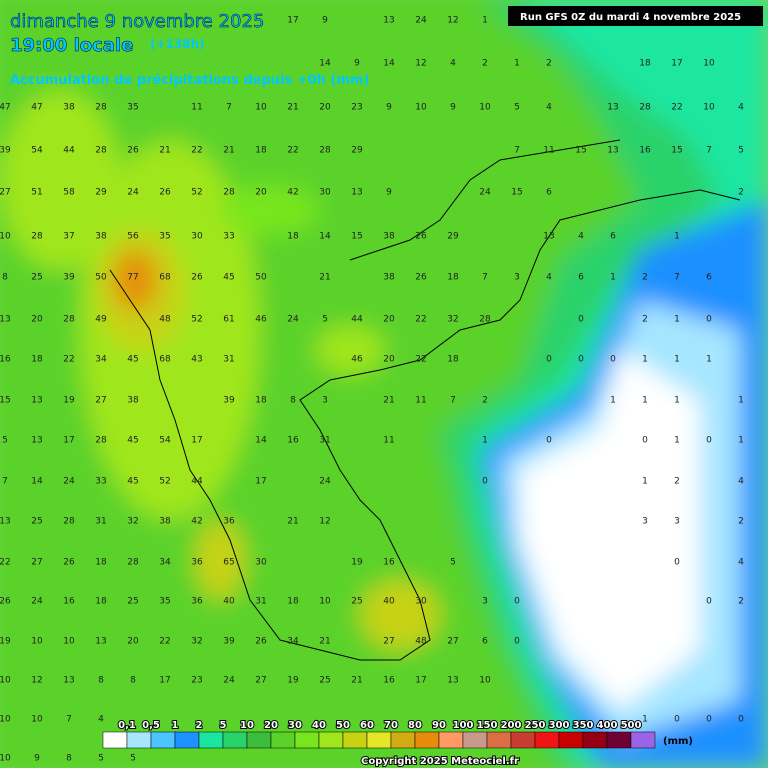 This screenshot has height=768, width=768. I want to click on grid-value: 29, so click(453, 237).